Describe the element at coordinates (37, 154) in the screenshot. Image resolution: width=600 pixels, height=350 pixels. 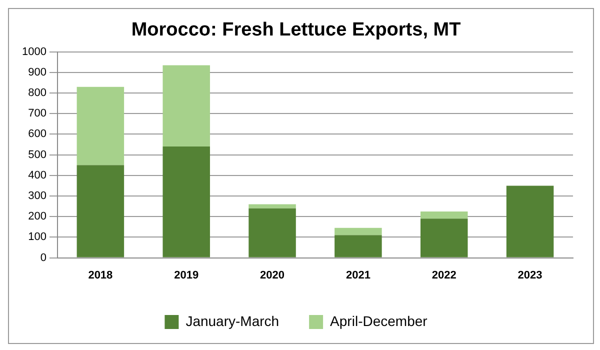
I see `y-tick-label: 500` at that location.